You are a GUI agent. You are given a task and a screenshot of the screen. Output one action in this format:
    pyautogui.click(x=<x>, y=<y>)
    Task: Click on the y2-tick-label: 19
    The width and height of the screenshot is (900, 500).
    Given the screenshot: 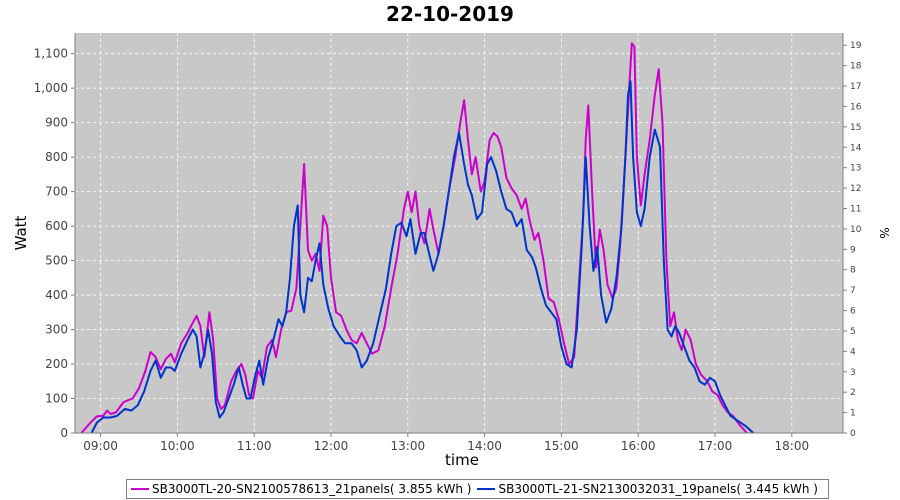 What is the action you would take?
    pyautogui.click(x=856, y=46)
    